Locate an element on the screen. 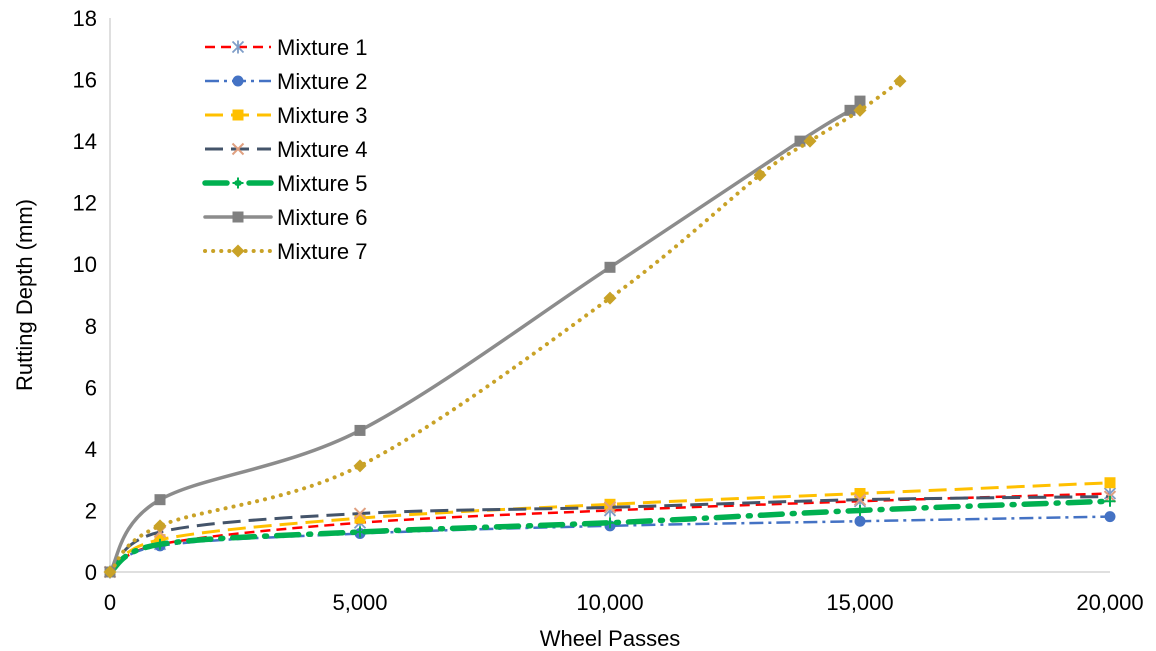  legend-item: Mixture 6 is located at coordinates (285, 217).